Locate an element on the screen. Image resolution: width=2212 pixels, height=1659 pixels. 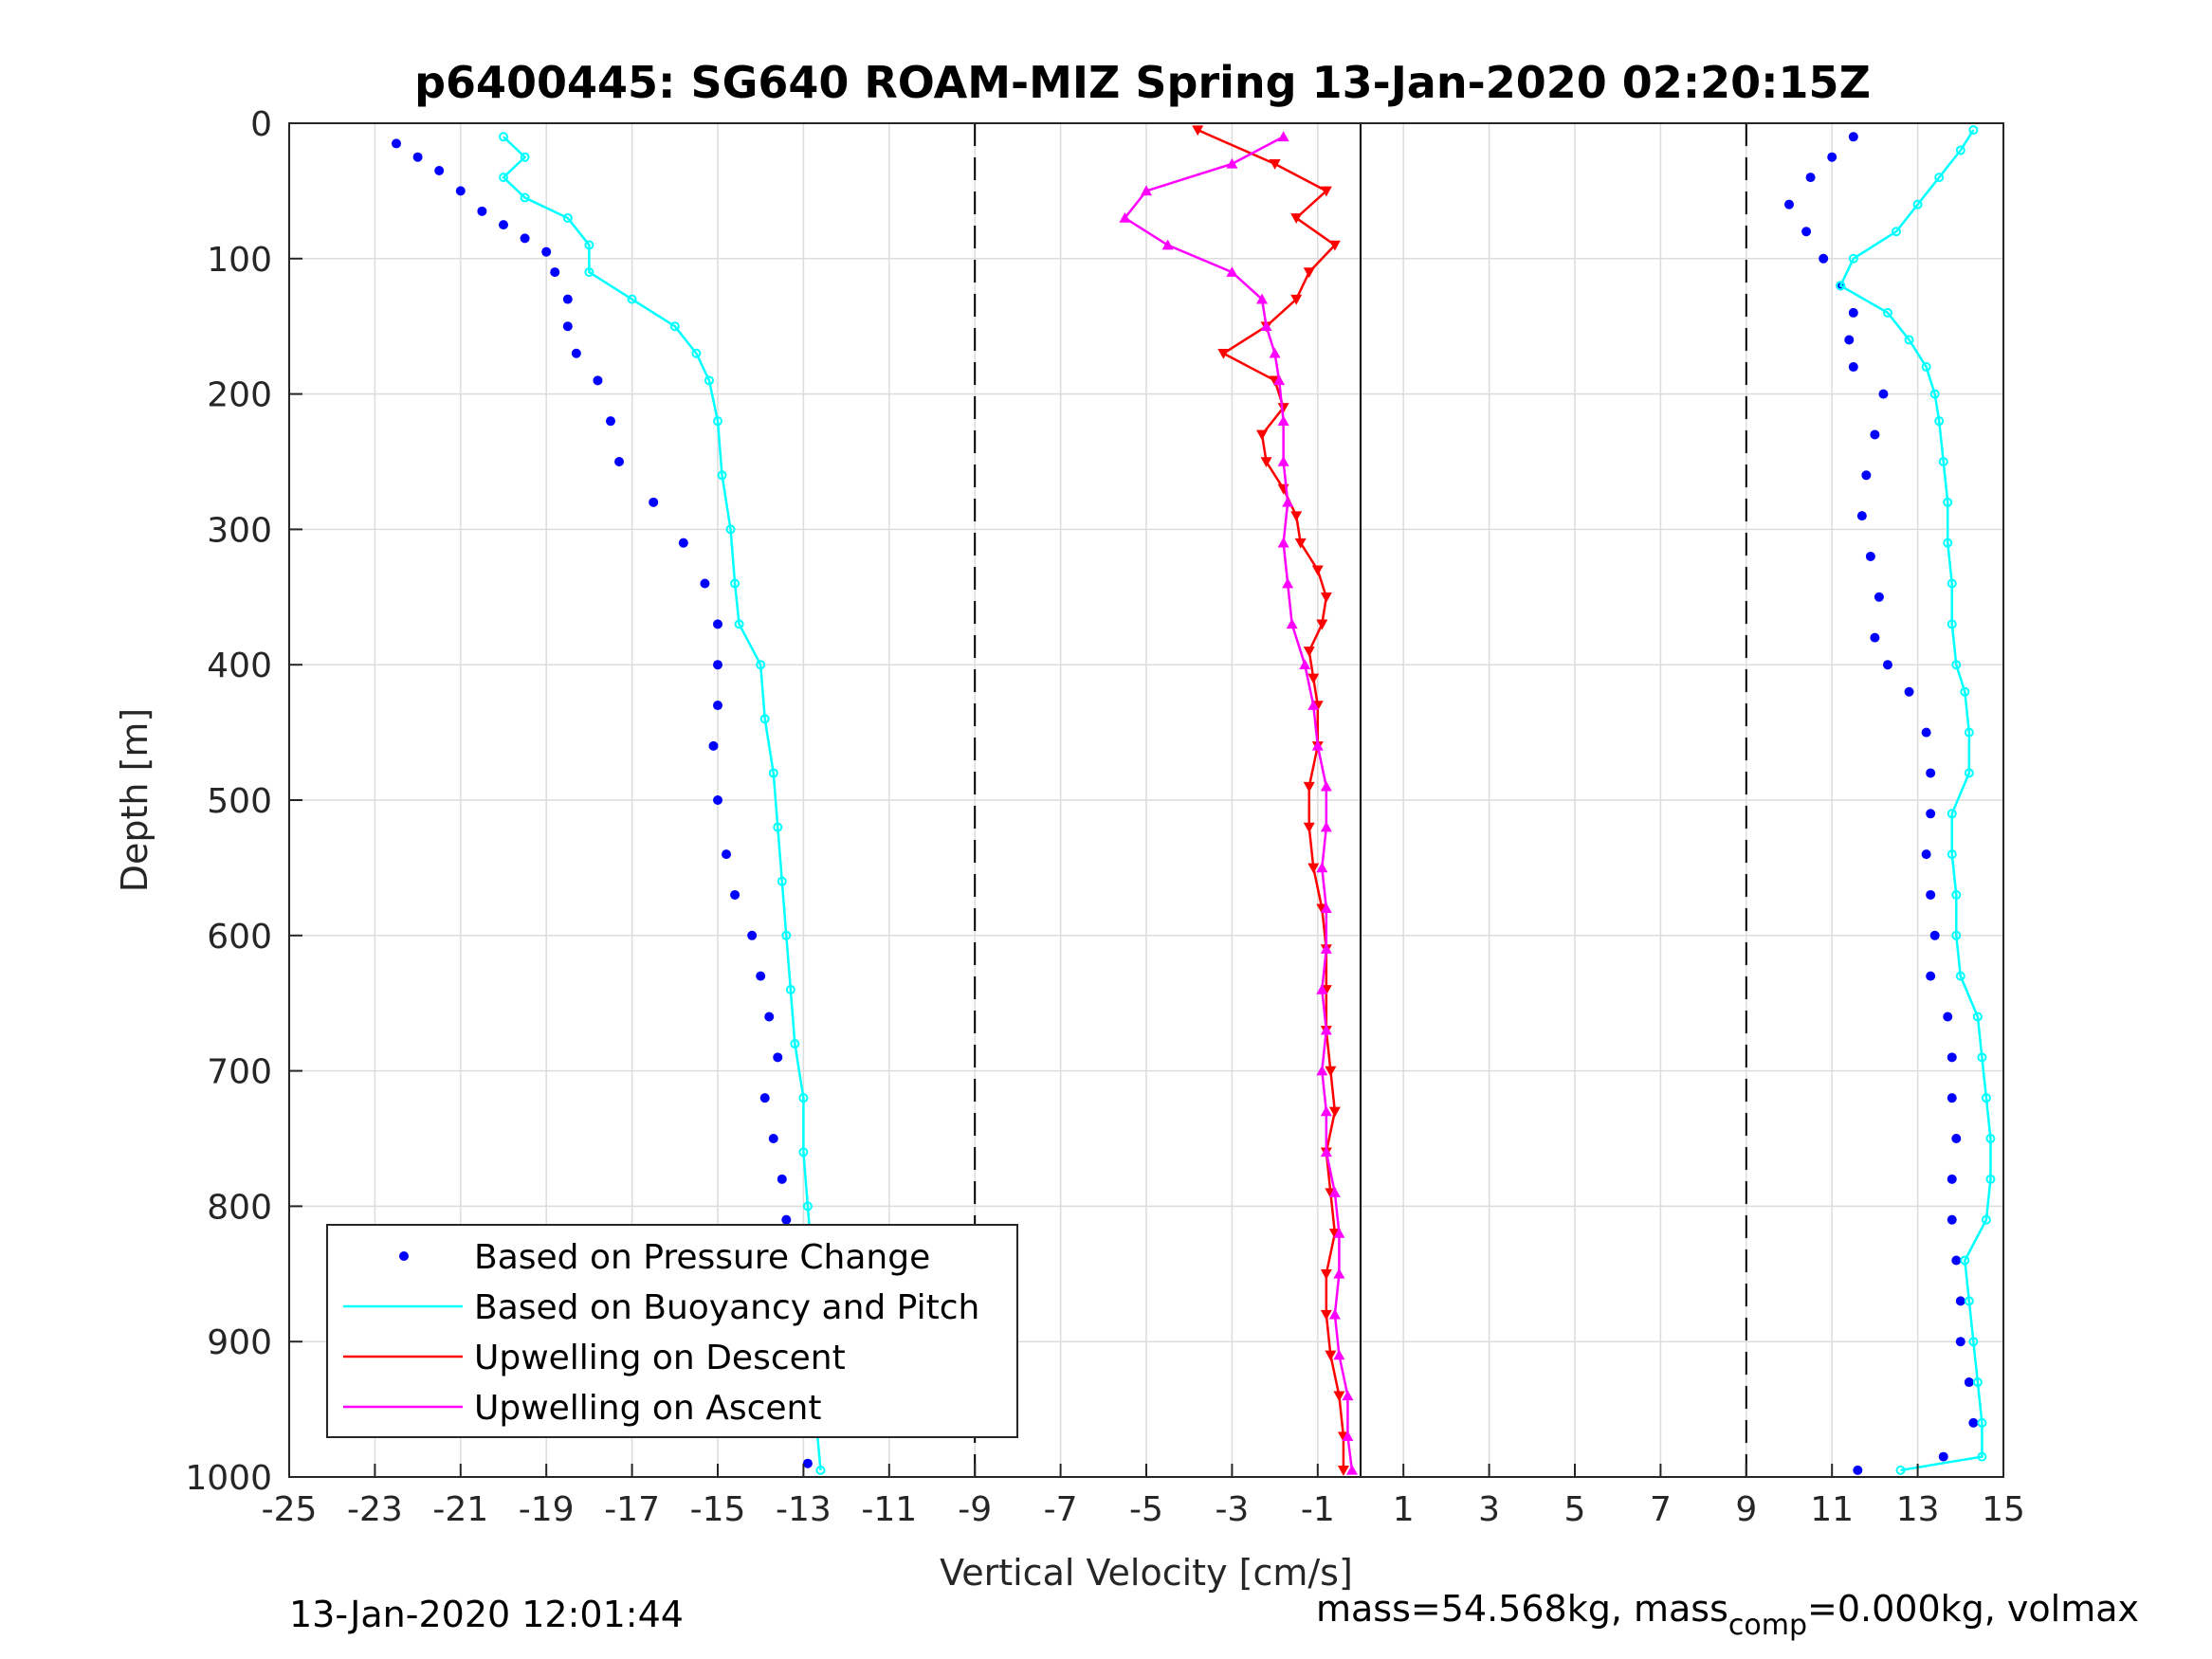
legend-label: Based on Pressure Change is located at coordinates (702, 1257).